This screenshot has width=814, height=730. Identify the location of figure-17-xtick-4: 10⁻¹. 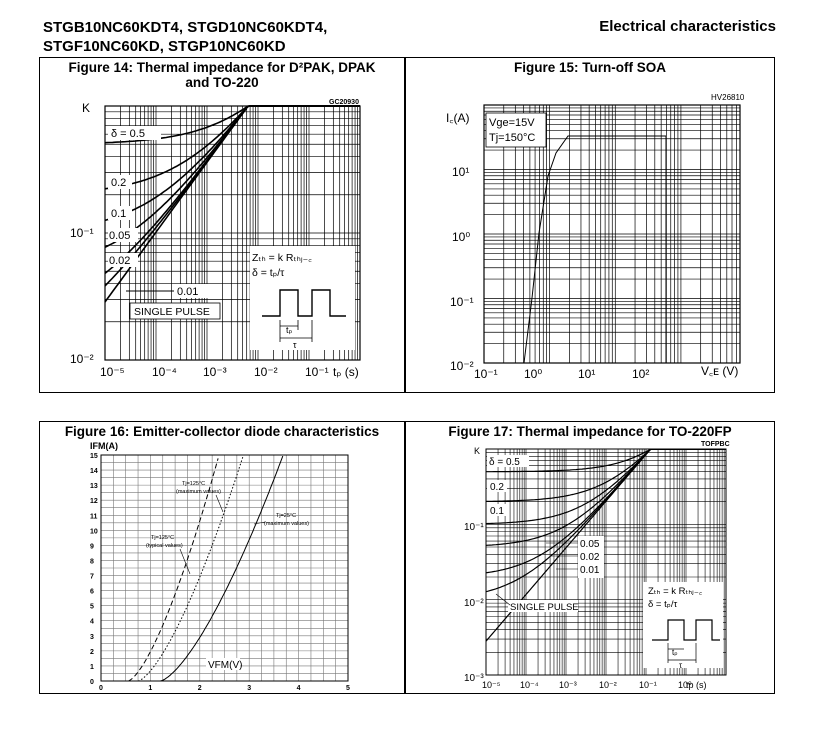
(648, 685).